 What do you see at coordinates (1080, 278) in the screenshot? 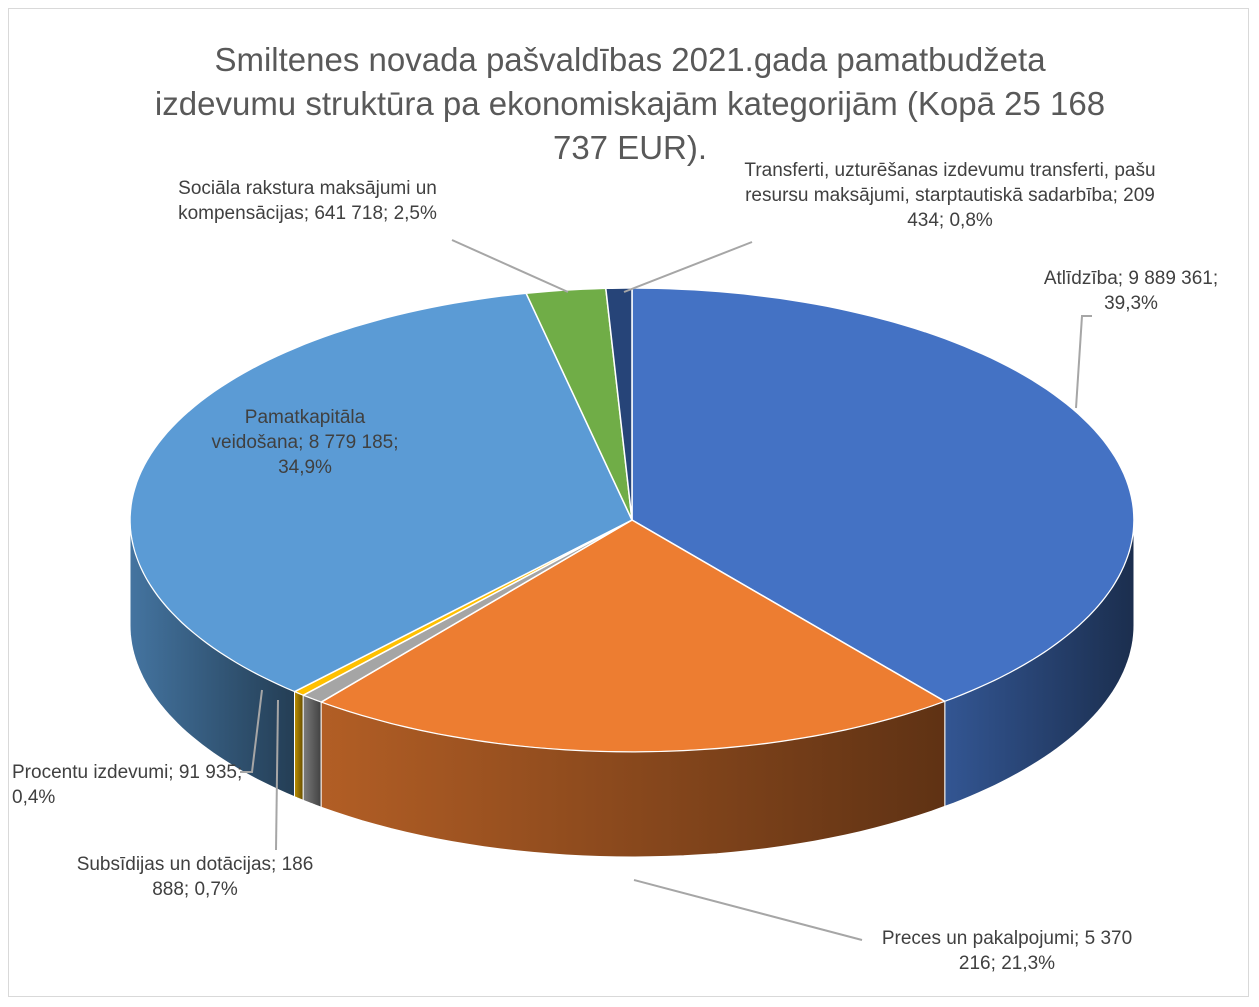
I see `category: Atlīdzība` at bounding box center [1080, 278].